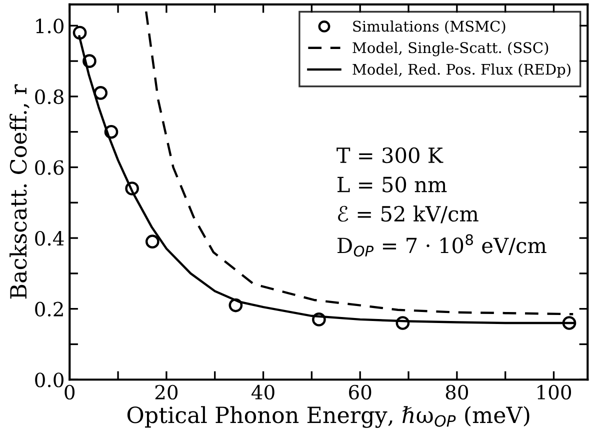 The image size is (590, 444). I want to click on x-tick-label: 60, so click(360, 392).